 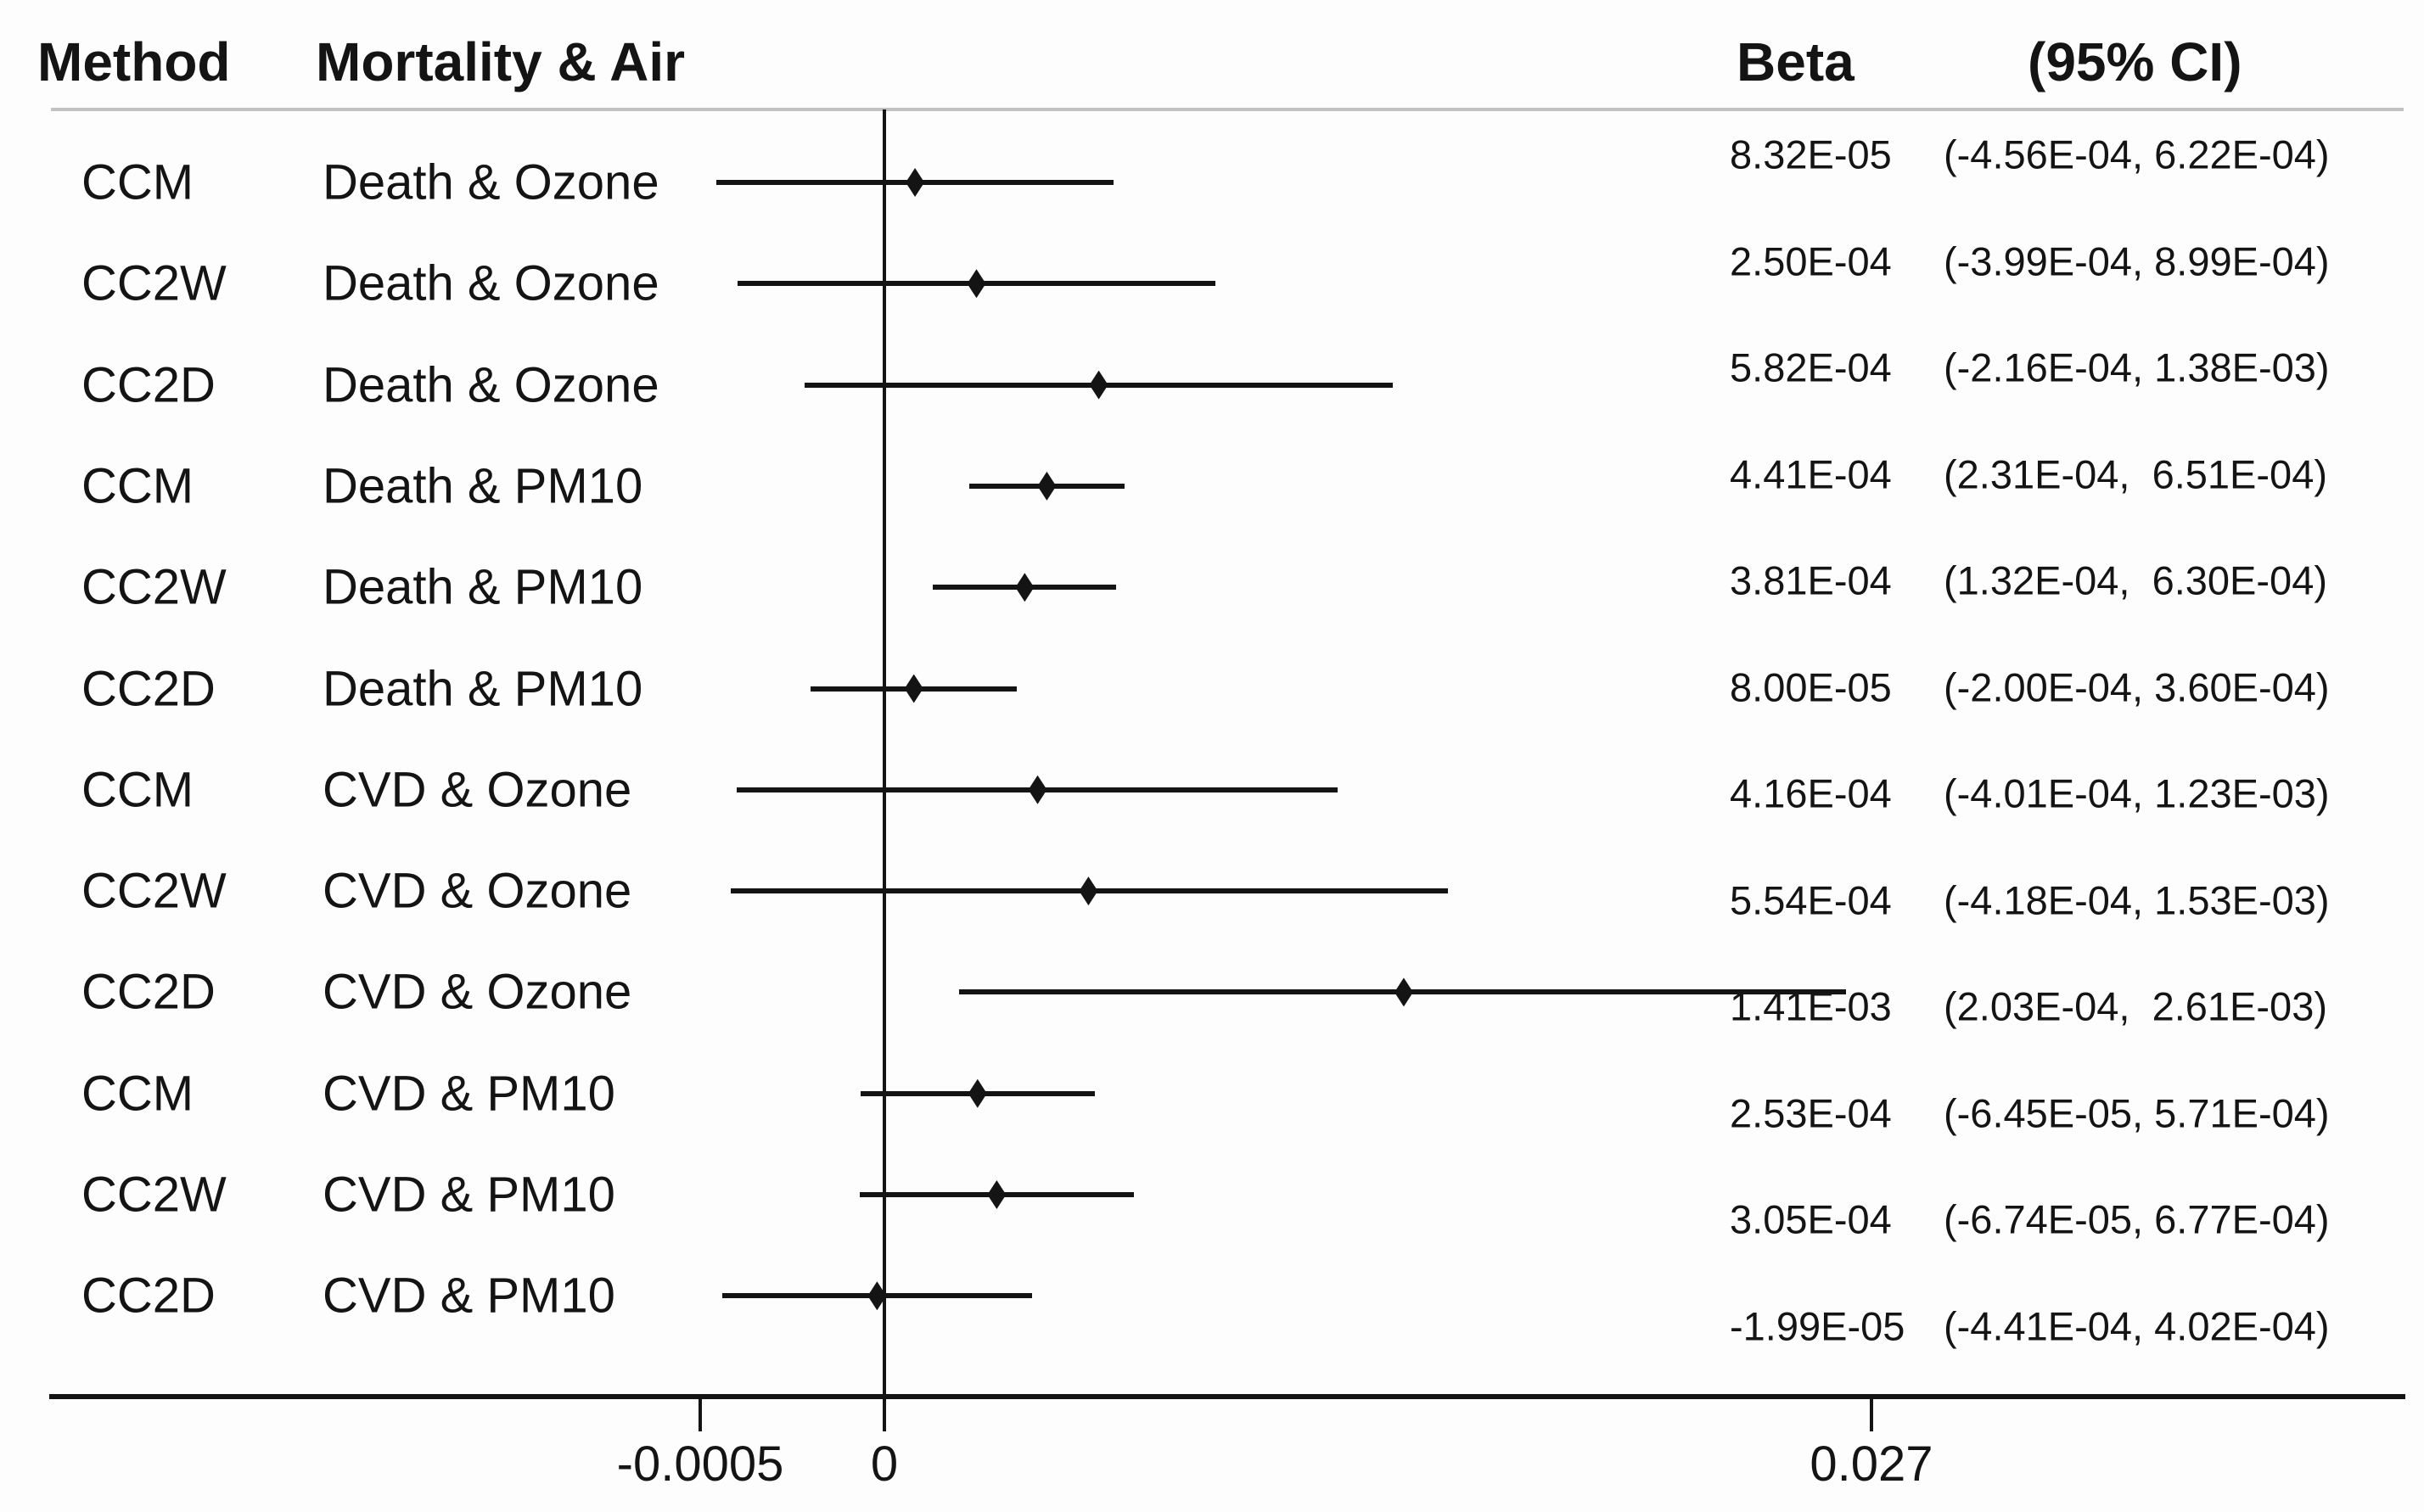 What do you see at coordinates (1811, 260) in the screenshot?
I see `beta-value: 2.50E-04` at bounding box center [1811, 260].